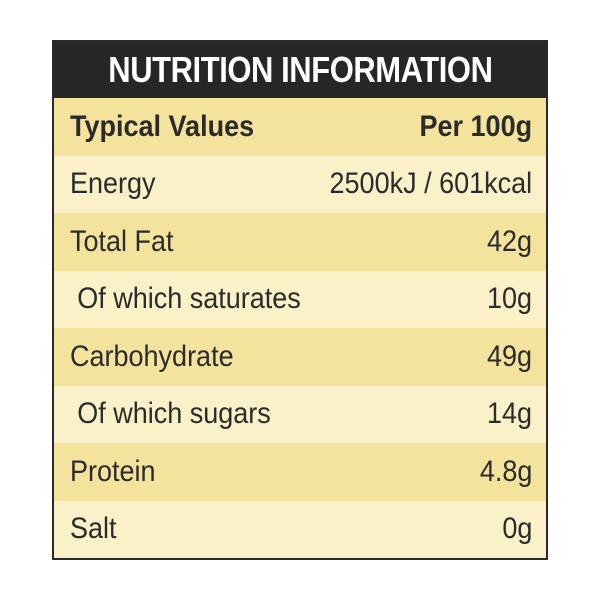 This screenshot has height=600, width=600. What do you see at coordinates (516, 529) in the screenshot?
I see `salt-value: 0g` at bounding box center [516, 529].